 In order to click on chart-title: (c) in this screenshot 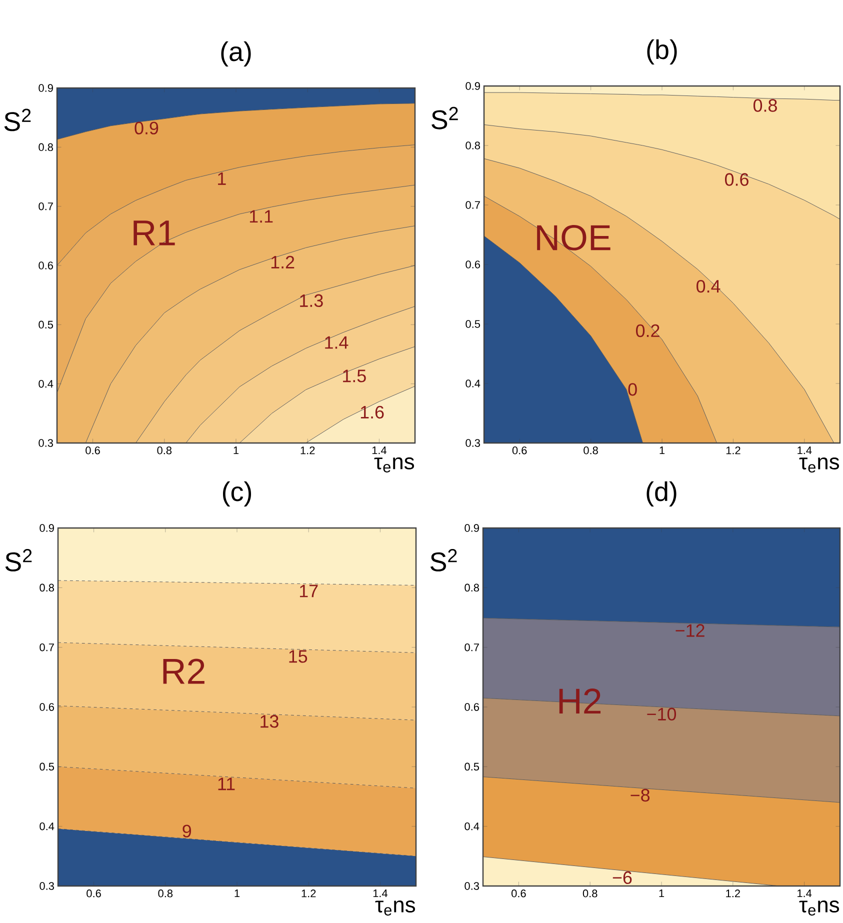, I will do `click(237, 494)`.